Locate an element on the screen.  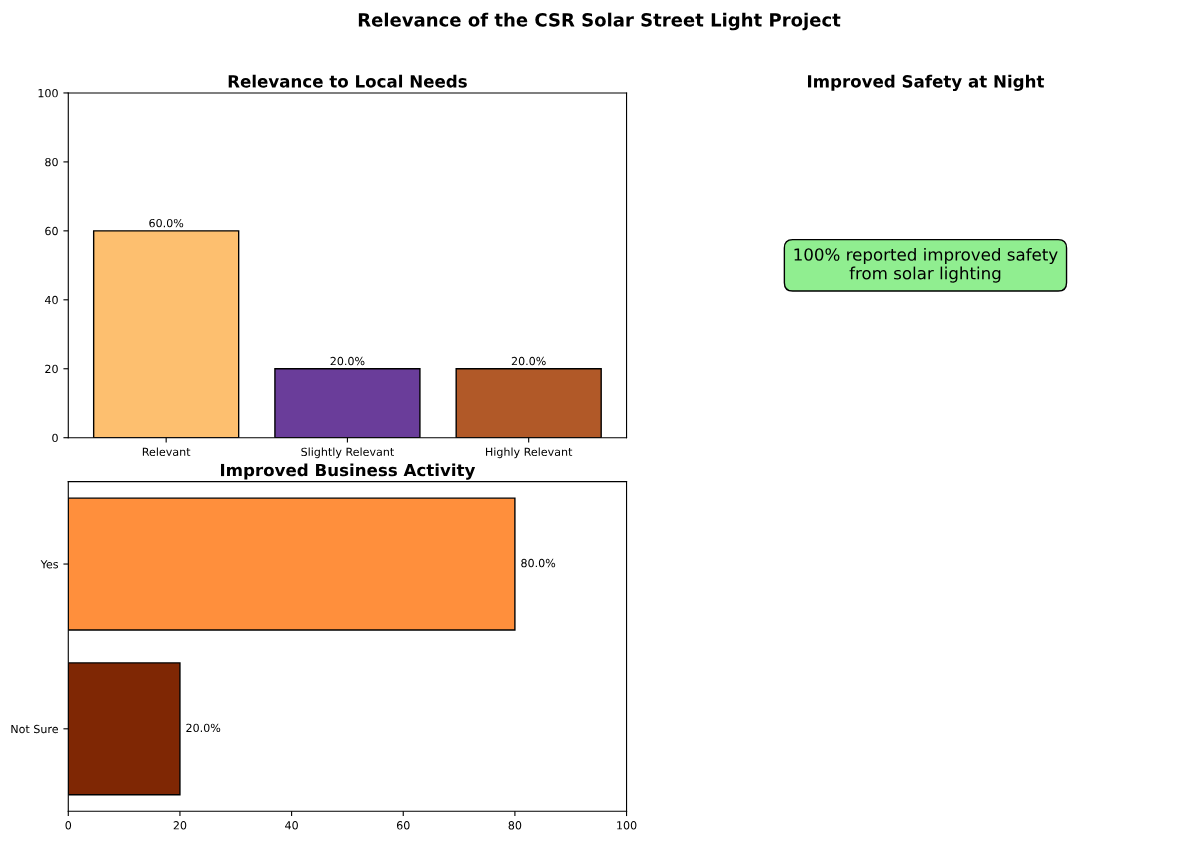
x-tick-label: Slightly Relevant is located at coordinates (347, 453).